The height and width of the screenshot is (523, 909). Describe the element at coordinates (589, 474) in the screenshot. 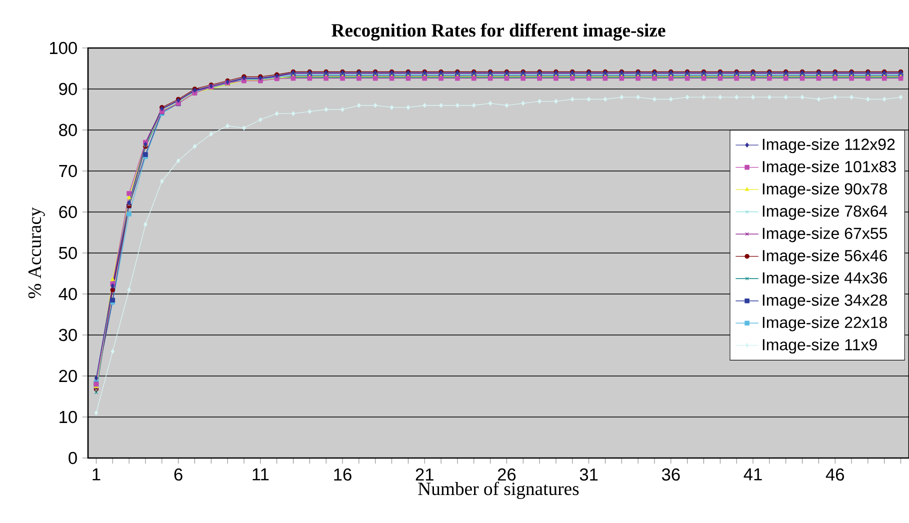

I see `x-tick-label: 31` at that location.